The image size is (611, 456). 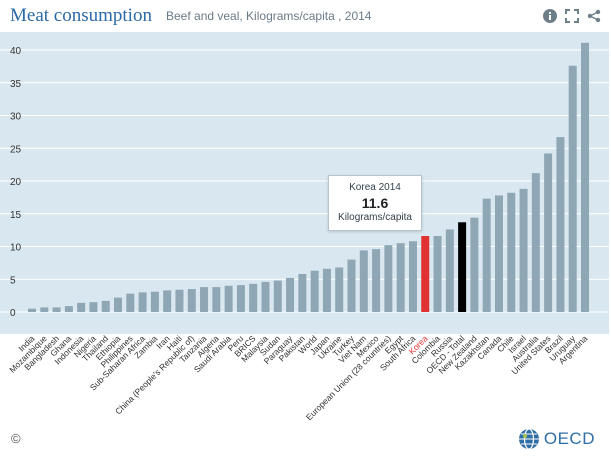 I want to click on header-toolbar, so click(x=572, y=16).